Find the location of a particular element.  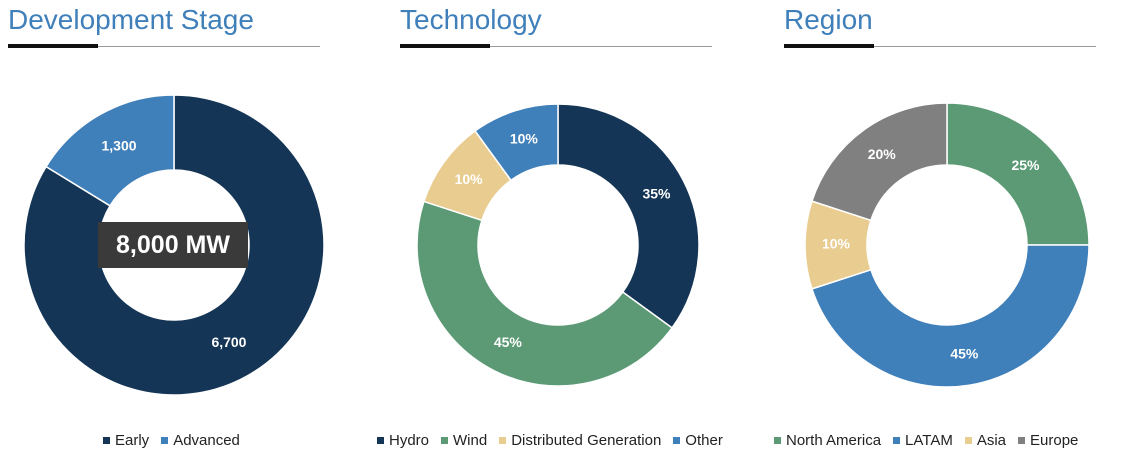

data-label-north-america: 25% is located at coordinates (1025, 165).